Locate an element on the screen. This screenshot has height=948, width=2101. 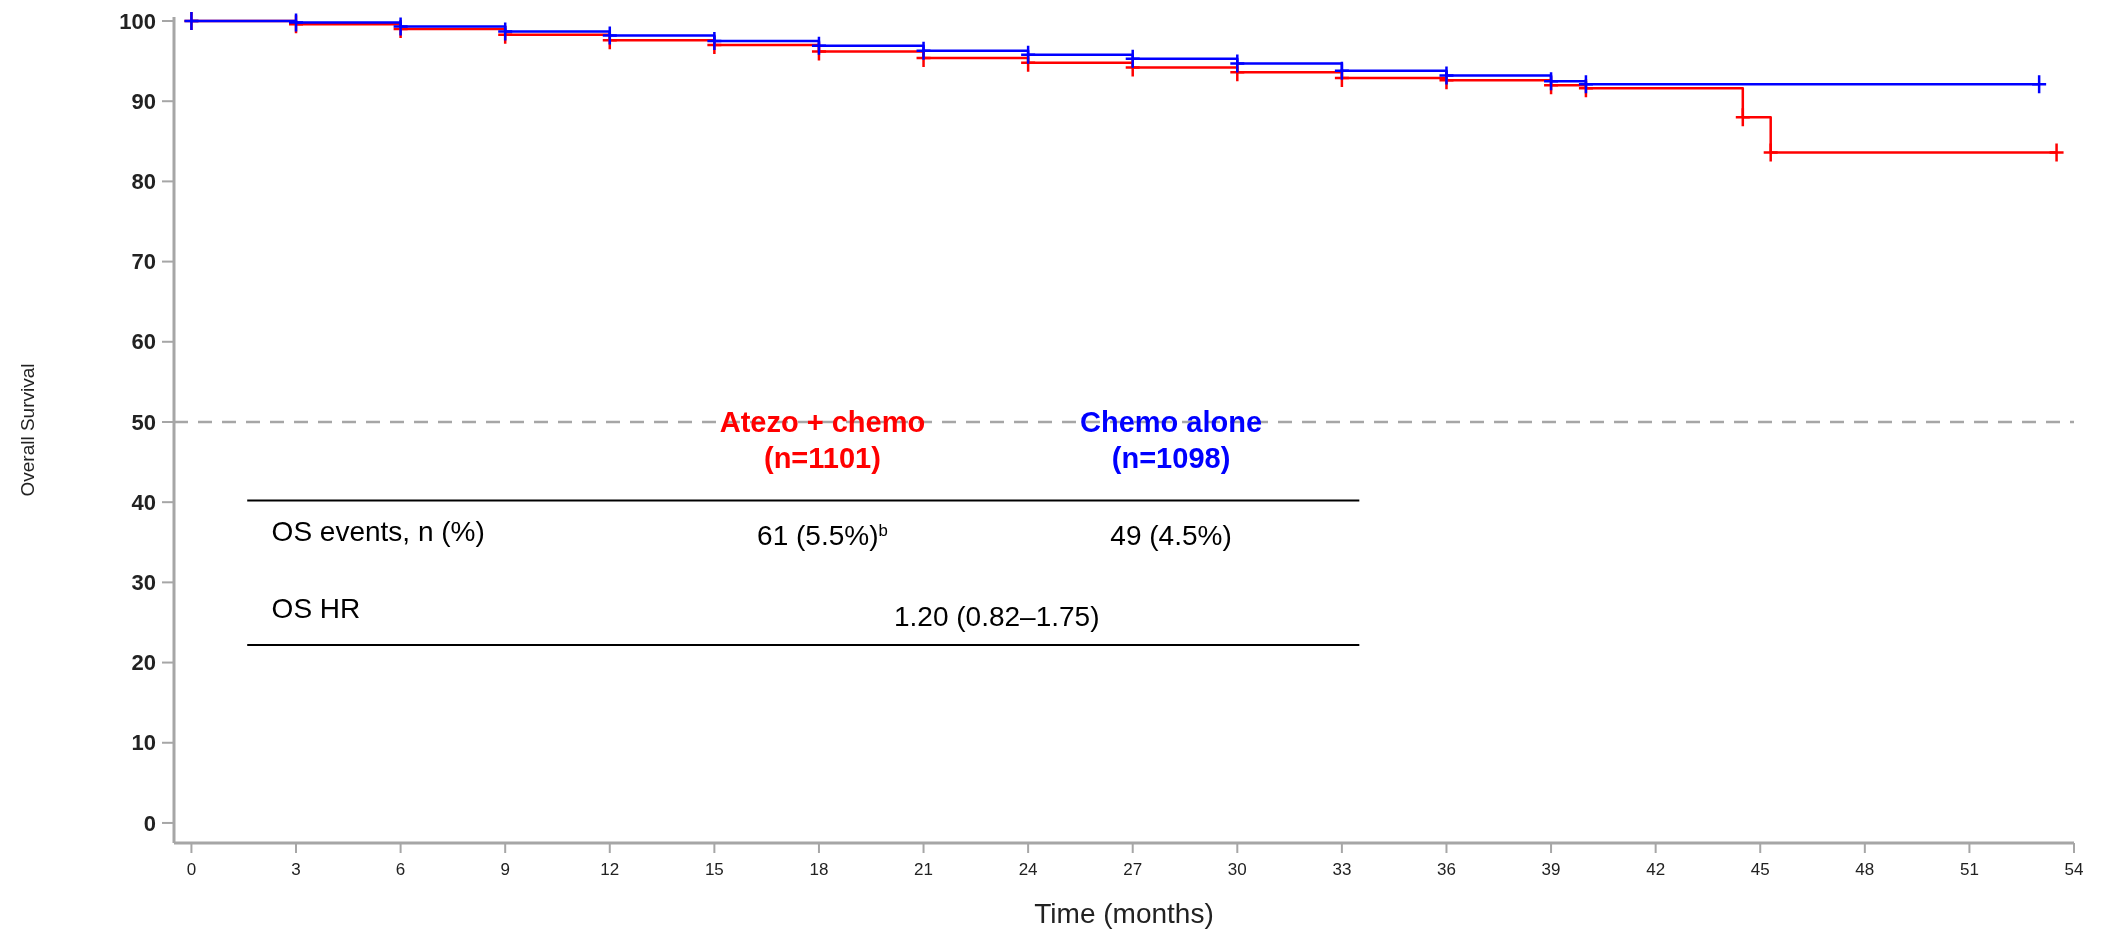
x-tick-label: 45 is located at coordinates (1760, 869).